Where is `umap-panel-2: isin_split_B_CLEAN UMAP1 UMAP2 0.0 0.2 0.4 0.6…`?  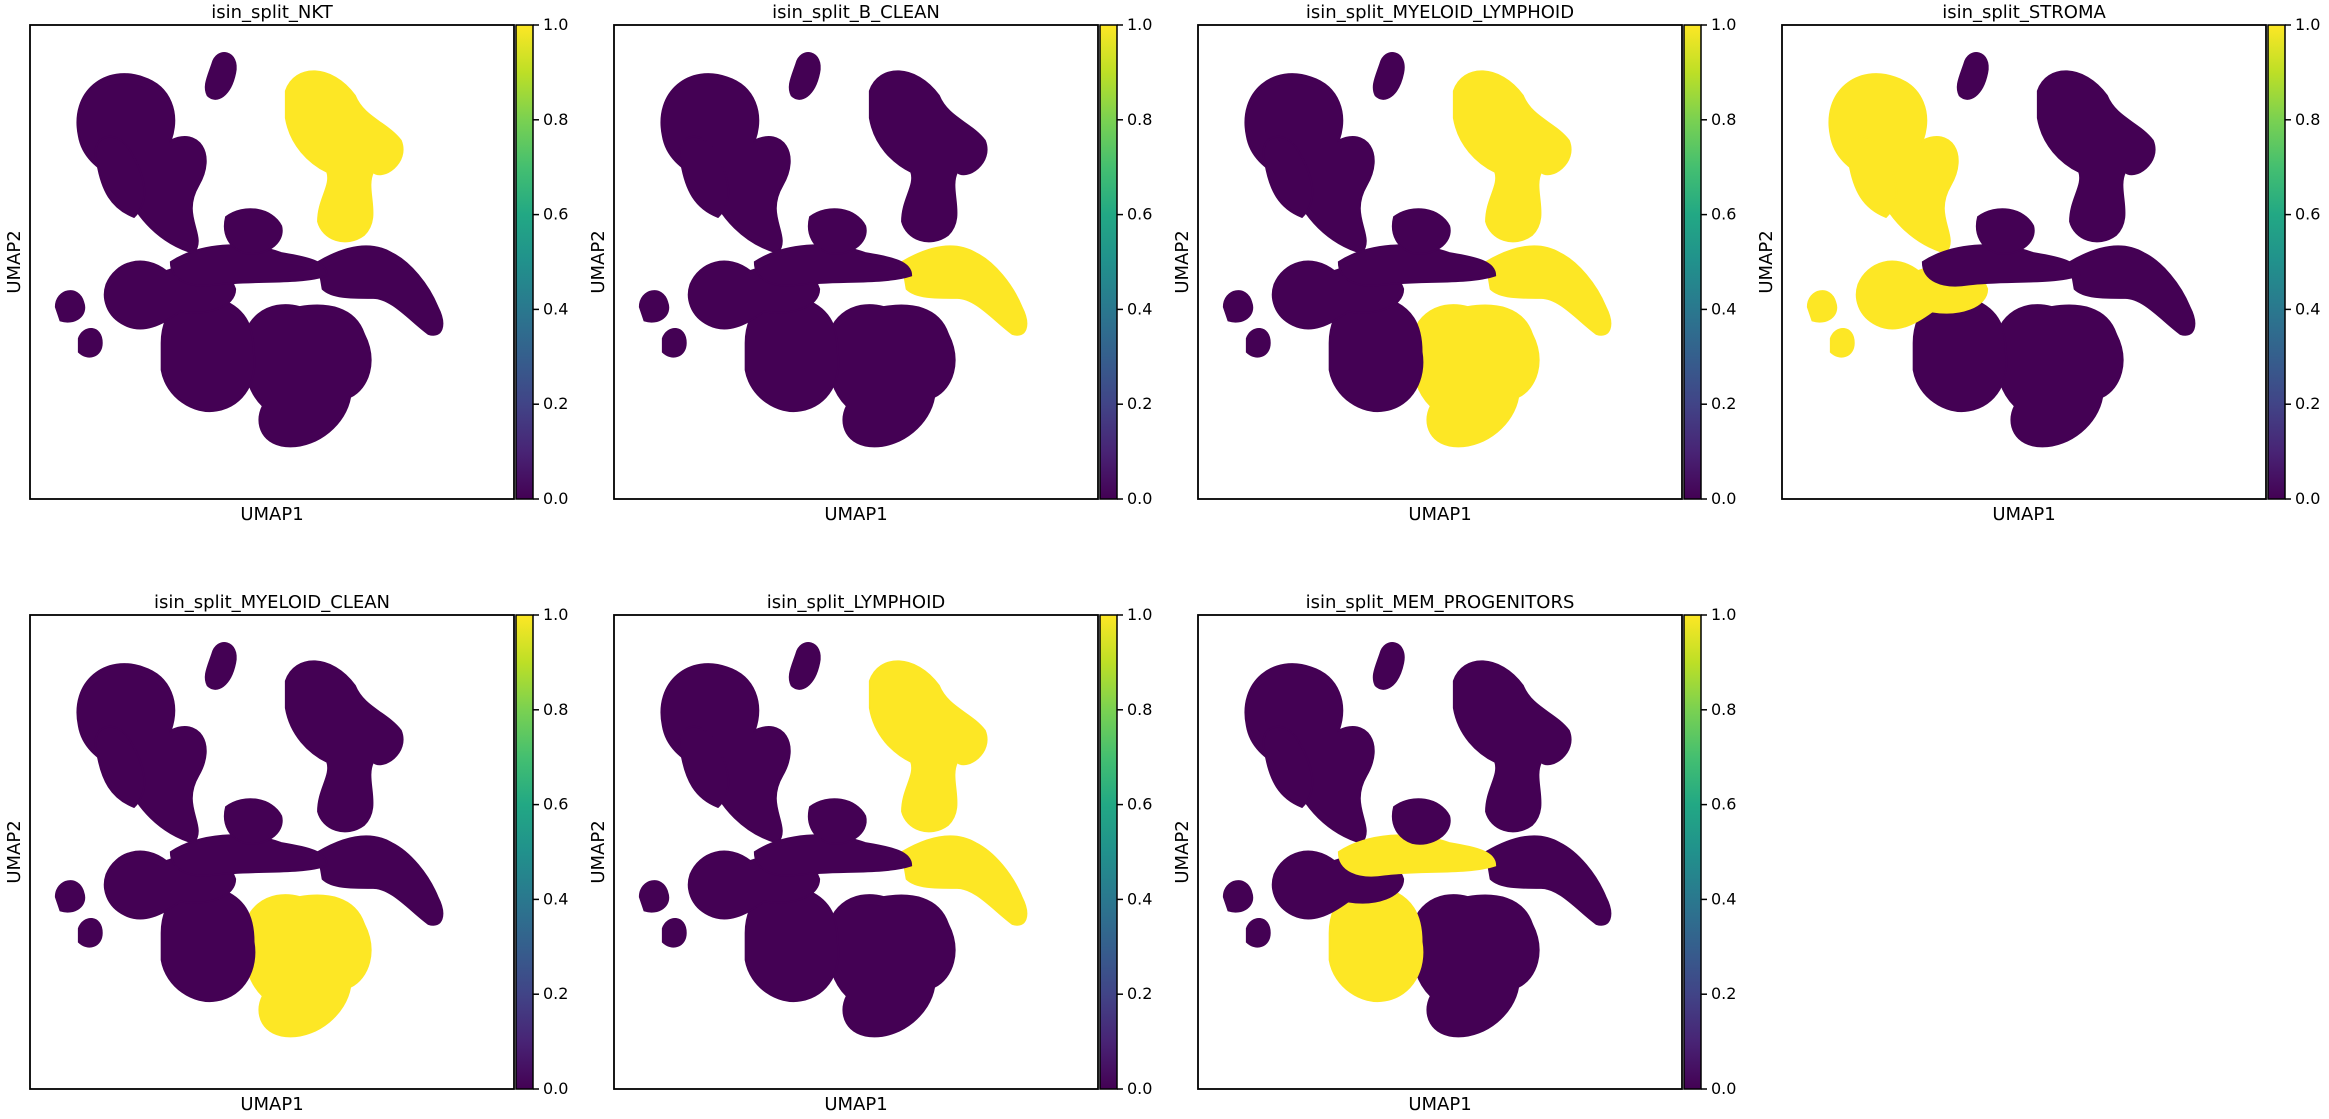 umap-panel-2: isin_split_B_CLEAN UMAP1 UMAP2 0.0 0.2 0.4 0.6… is located at coordinates (870, 263).